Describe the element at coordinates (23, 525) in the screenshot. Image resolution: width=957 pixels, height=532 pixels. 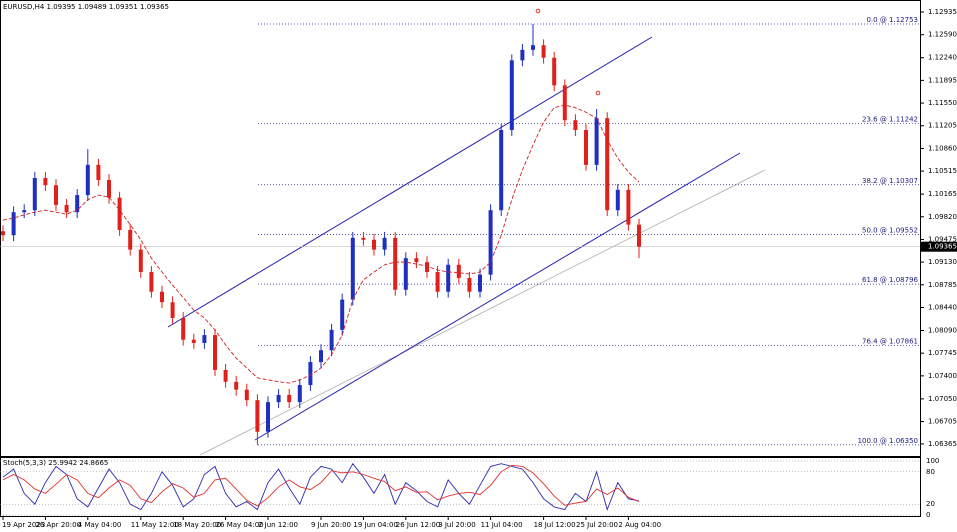
I see `x-tick-label: 19 Apr 2023` at that location.